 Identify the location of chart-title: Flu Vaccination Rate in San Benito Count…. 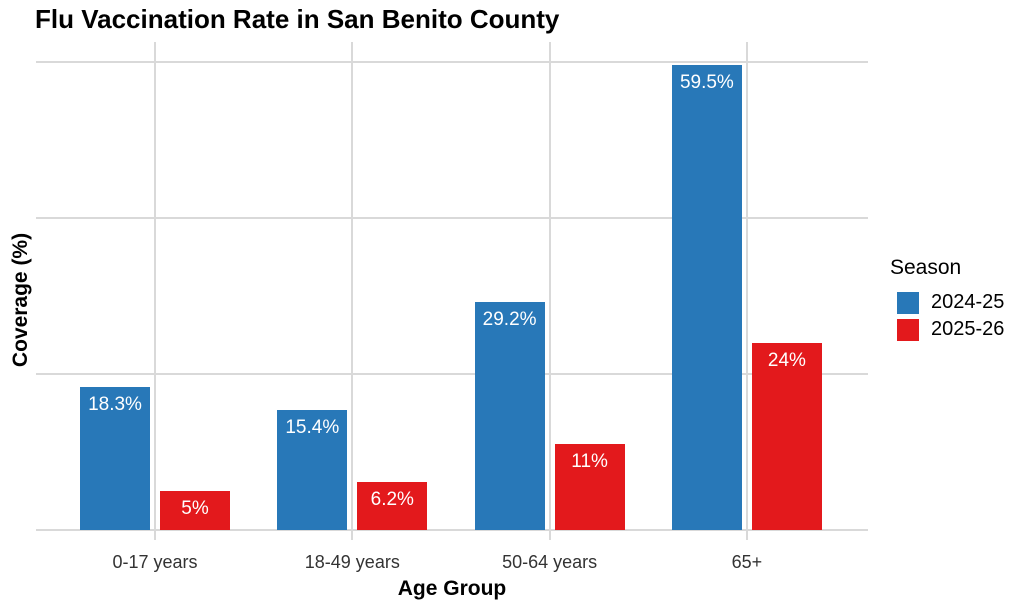
(297, 19).